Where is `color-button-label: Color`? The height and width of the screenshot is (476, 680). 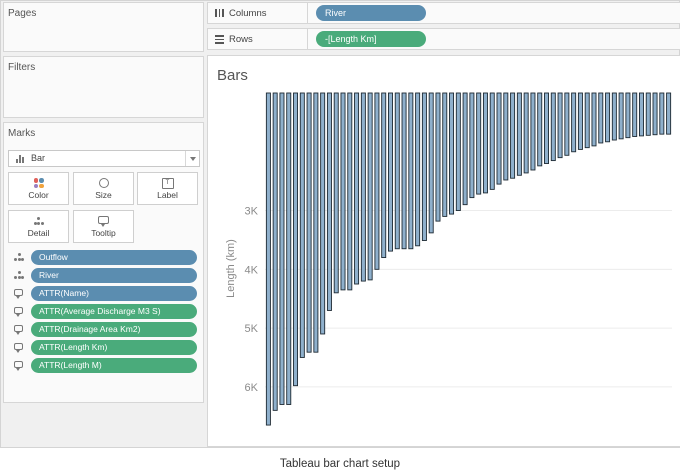 color-button-label: Color is located at coordinates (38, 195).